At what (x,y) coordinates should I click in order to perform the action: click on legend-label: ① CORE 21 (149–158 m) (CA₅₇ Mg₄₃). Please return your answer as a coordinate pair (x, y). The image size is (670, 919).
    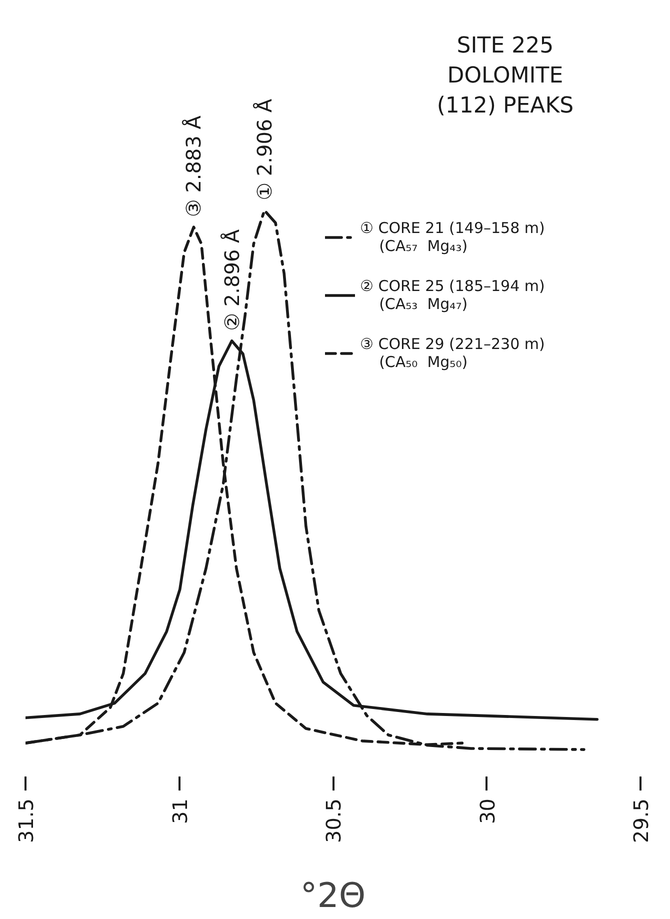
    Looking at the image, I should click on (452, 237).